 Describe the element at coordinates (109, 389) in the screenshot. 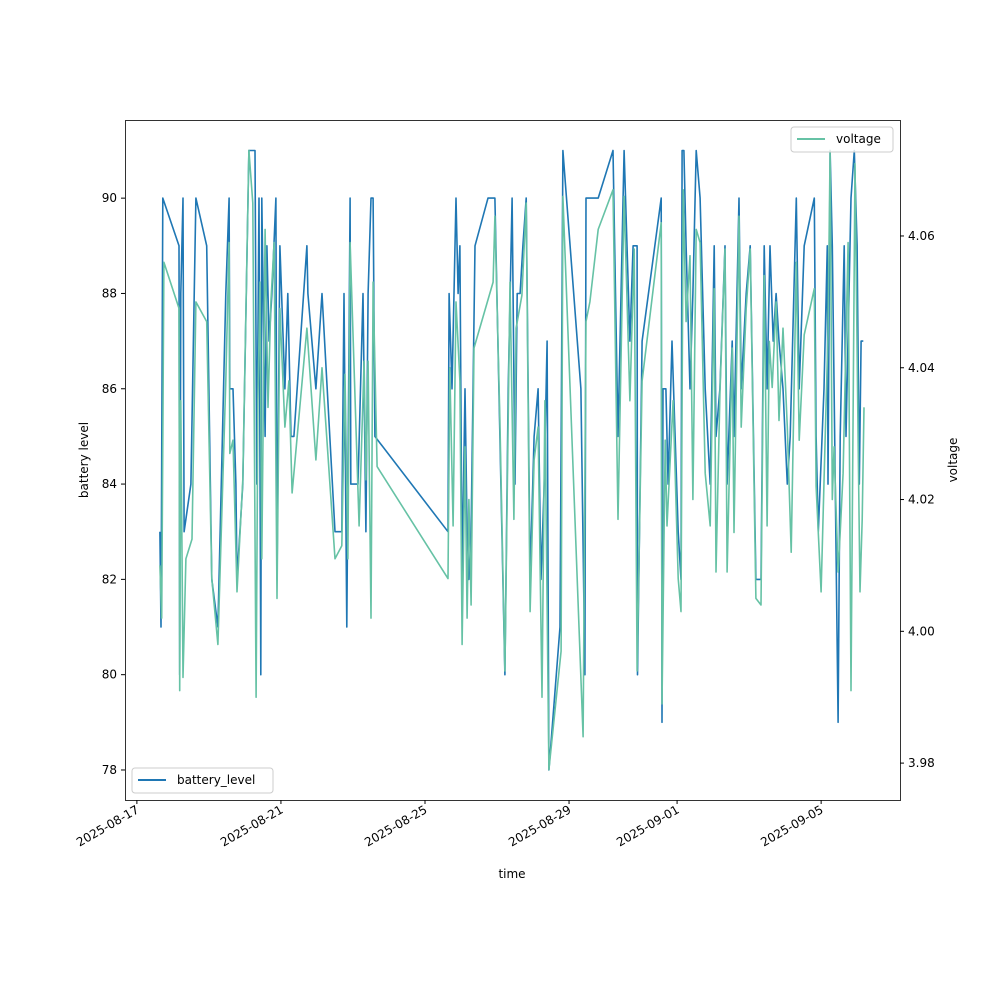

I see `y-tick-label: 86` at that location.